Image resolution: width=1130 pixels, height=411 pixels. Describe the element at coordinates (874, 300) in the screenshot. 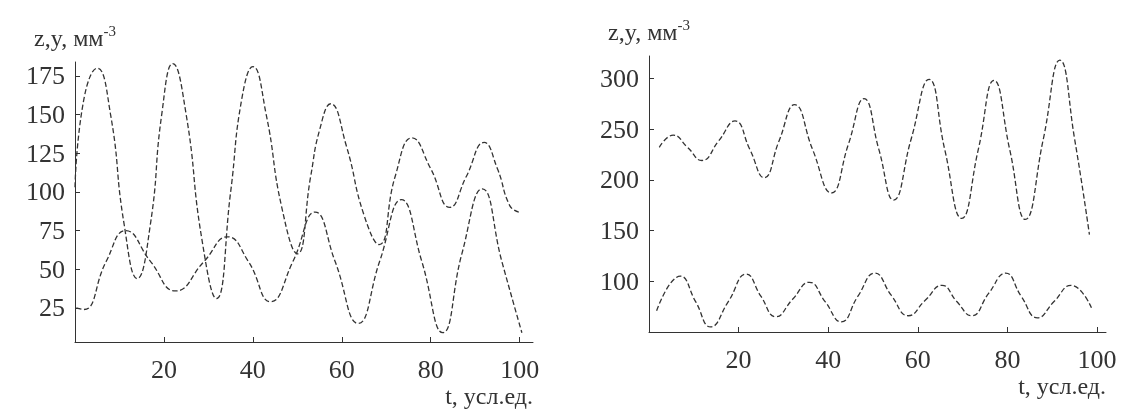

I see `line-series` at that location.